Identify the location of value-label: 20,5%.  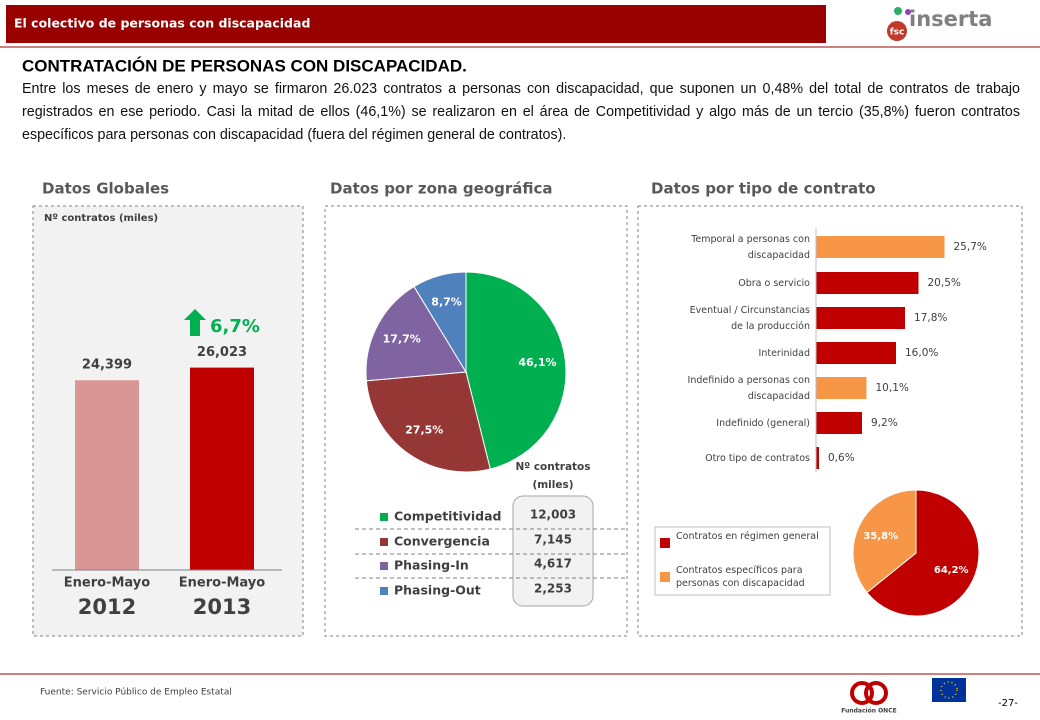
(944, 283).